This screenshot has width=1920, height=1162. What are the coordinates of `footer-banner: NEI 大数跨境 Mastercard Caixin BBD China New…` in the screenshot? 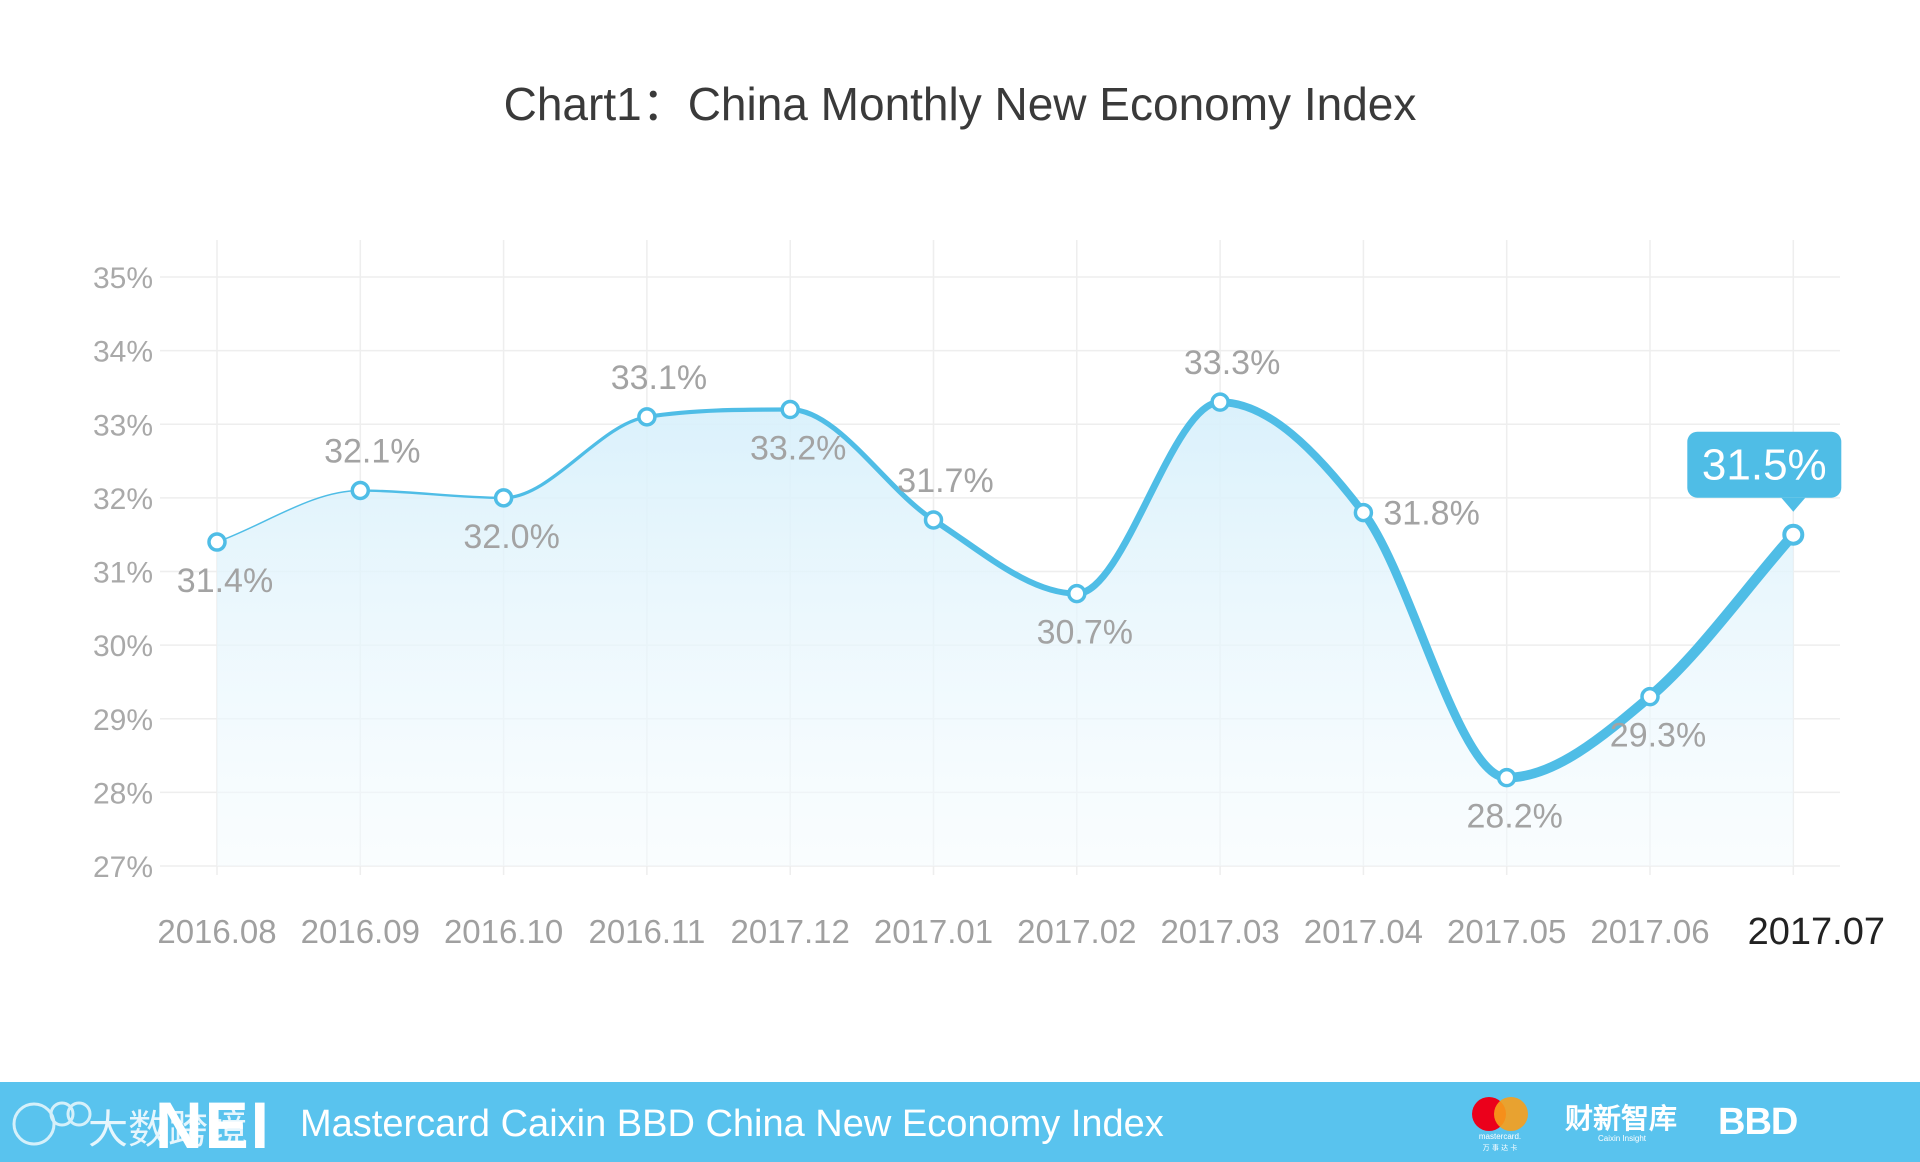 It's located at (960, 1122).